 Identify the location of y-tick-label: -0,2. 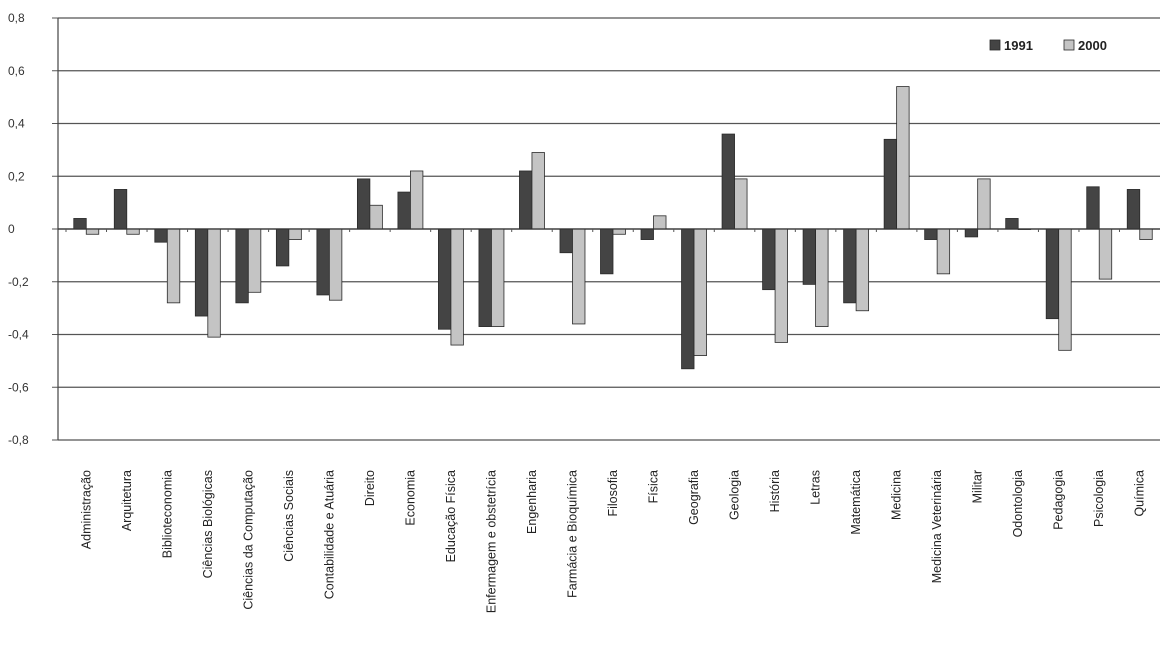
(18, 282).